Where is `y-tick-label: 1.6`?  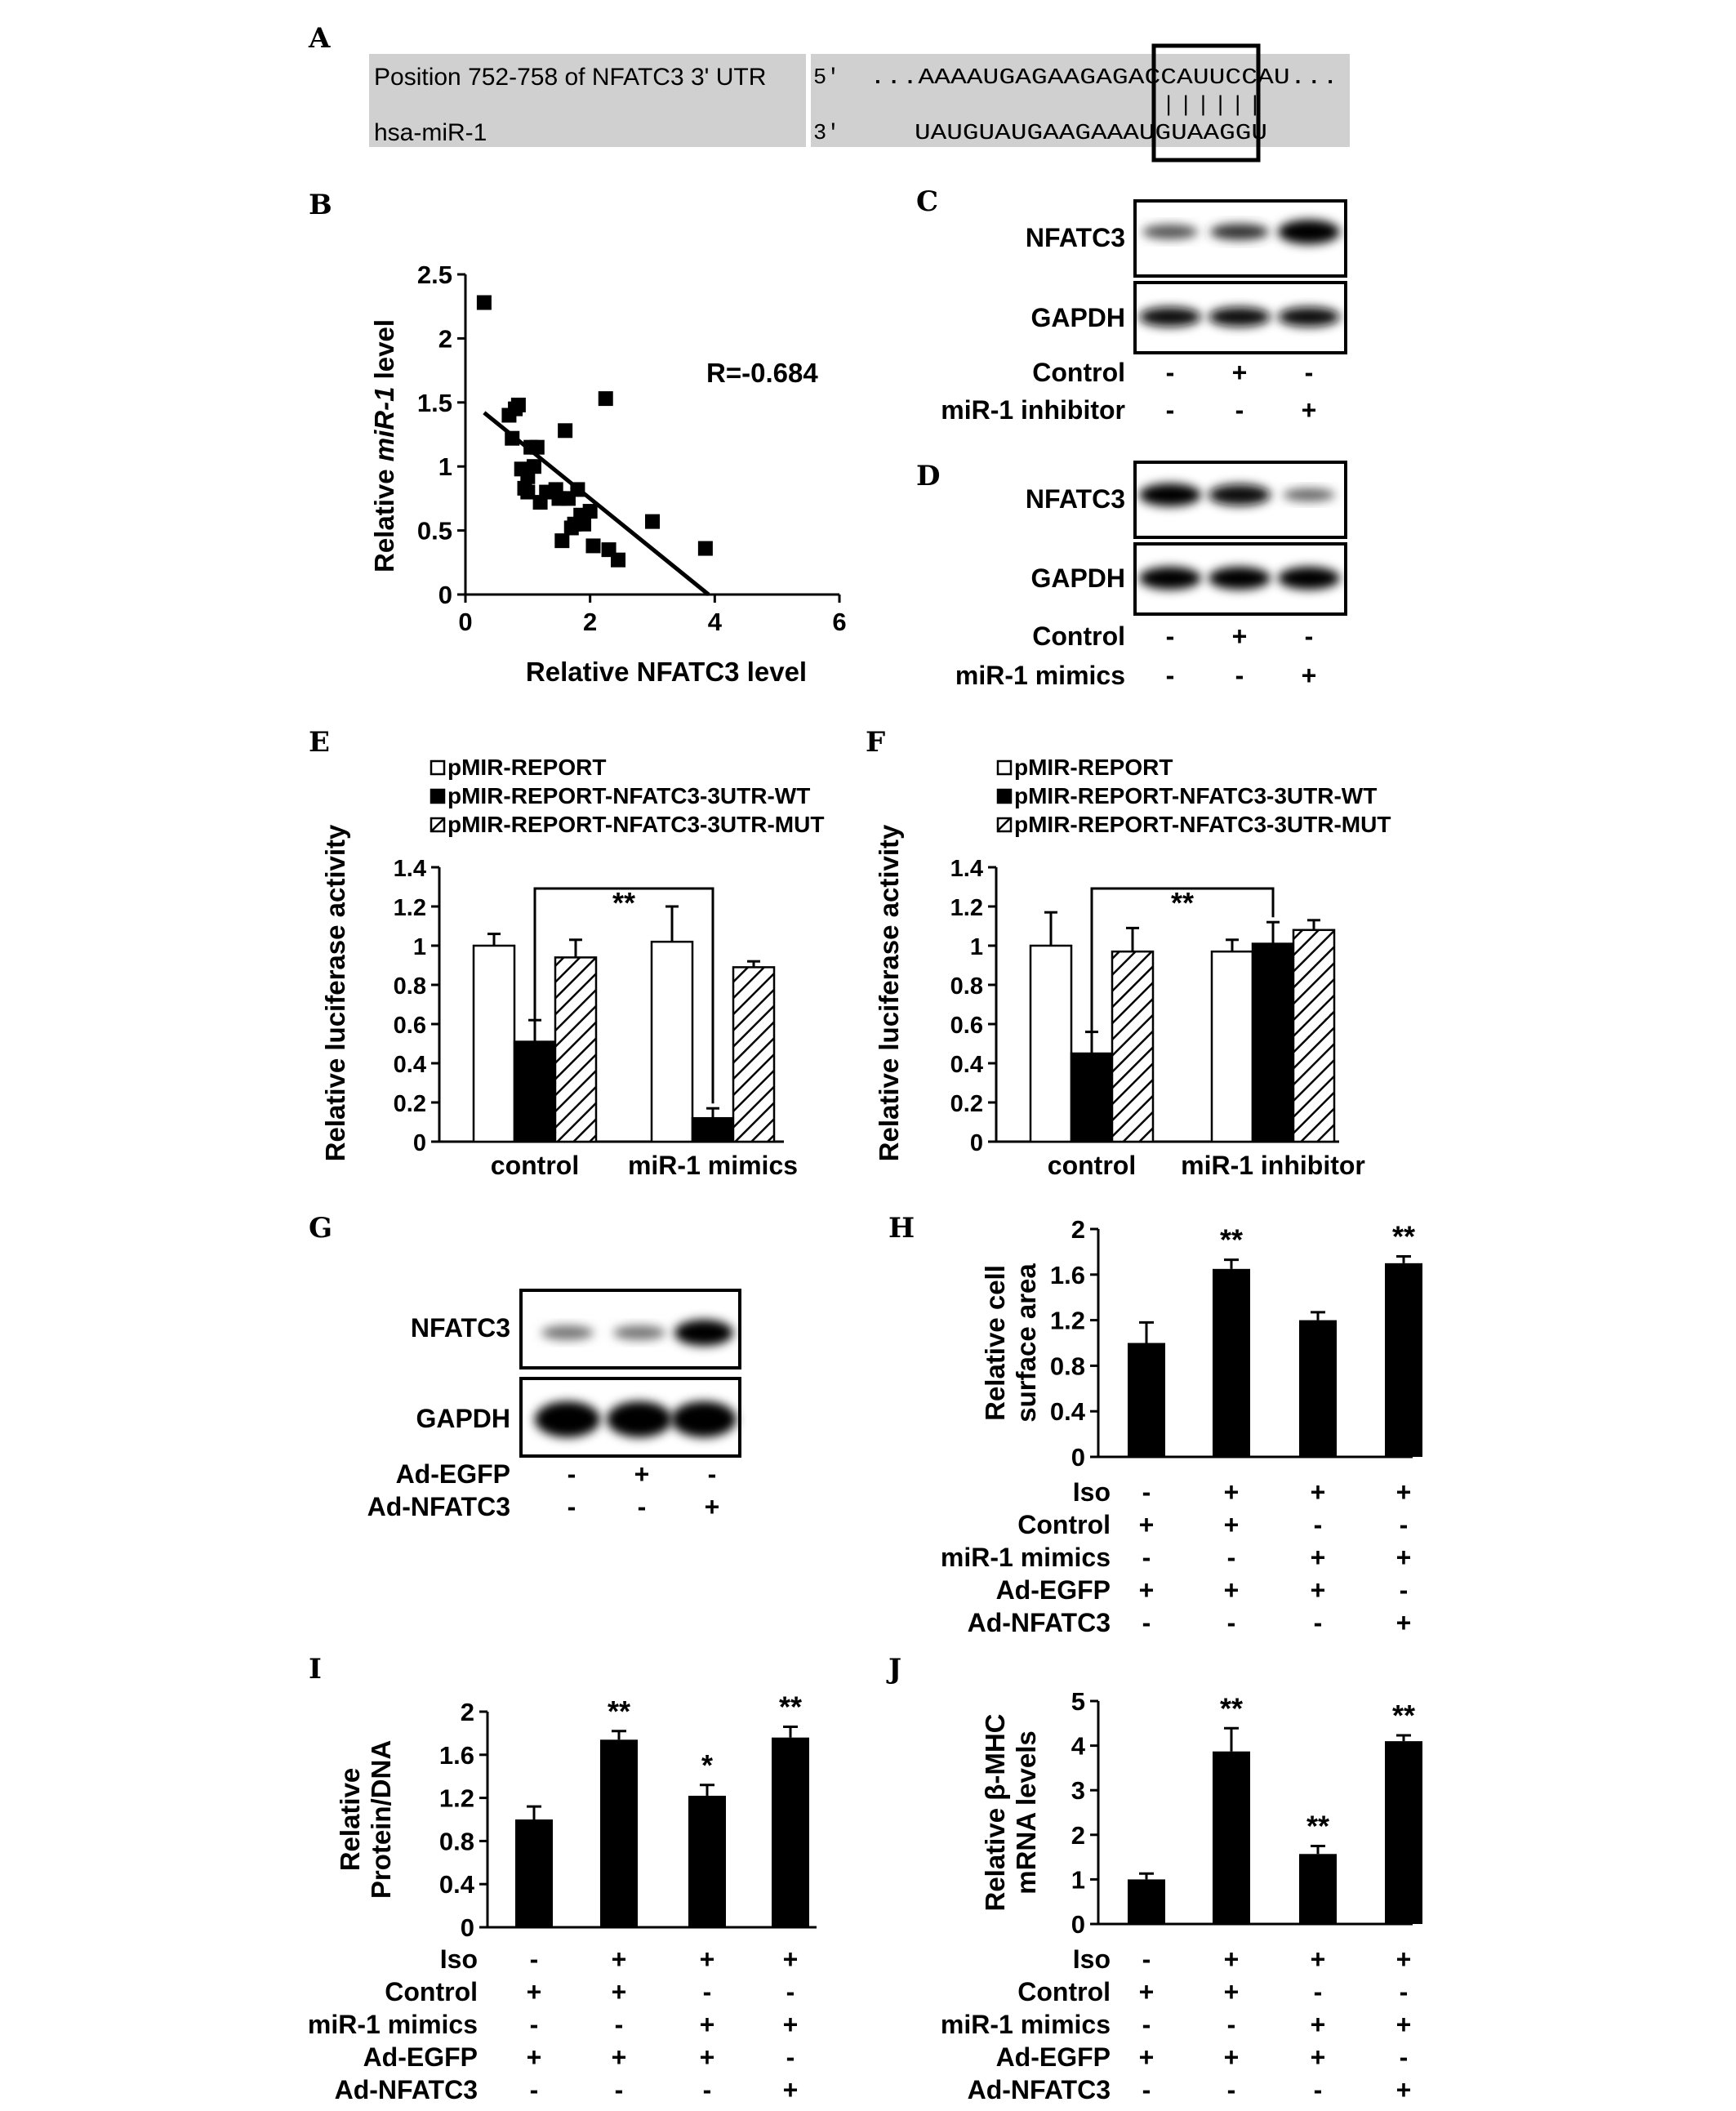
y-tick-label: 1.6 is located at coordinates (1067, 1275).